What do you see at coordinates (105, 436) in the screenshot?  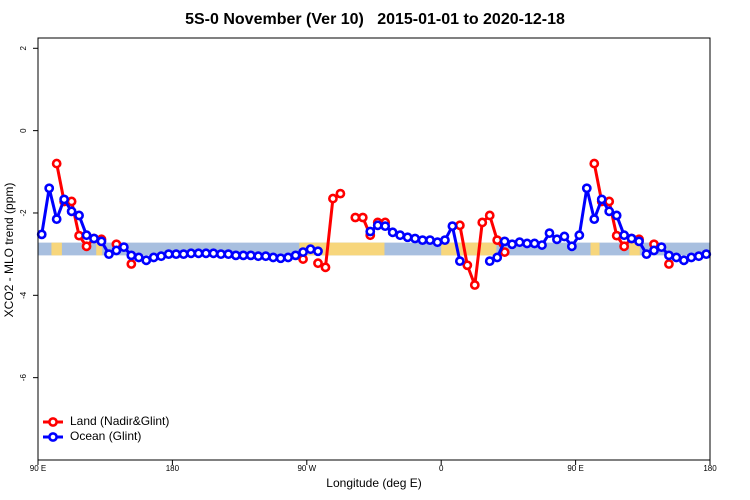 I see `legend-label: Ocean (Glint)` at bounding box center [105, 436].